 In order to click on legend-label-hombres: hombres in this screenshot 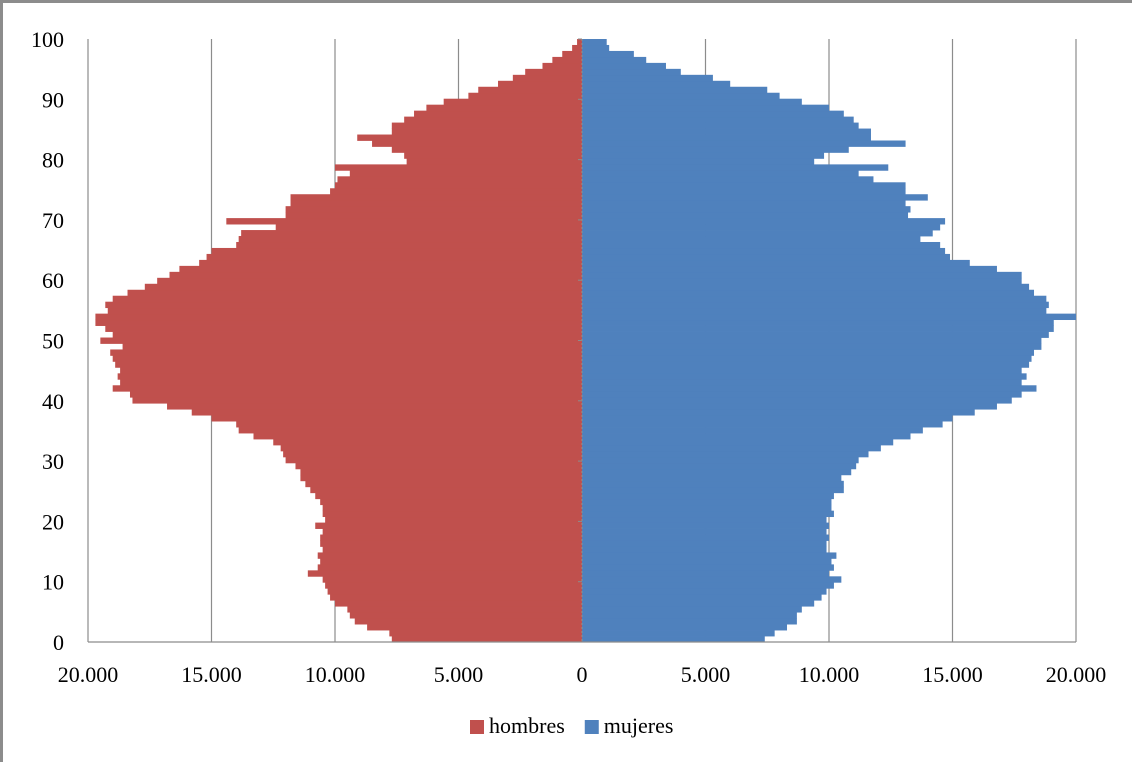, I will do `click(527, 725)`.